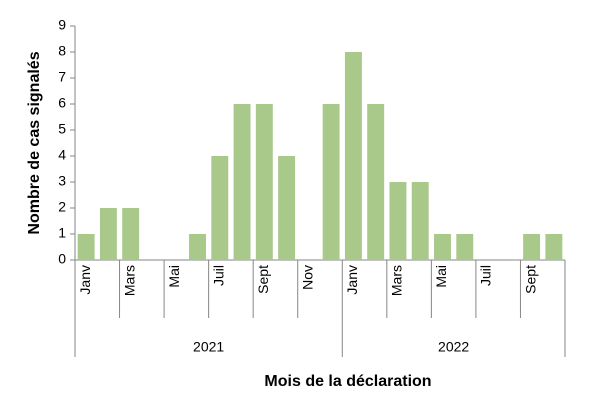  What do you see at coordinates (308, 277) in the screenshot?
I see `x-tick-label: Nov` at bounding box center [308, 277].